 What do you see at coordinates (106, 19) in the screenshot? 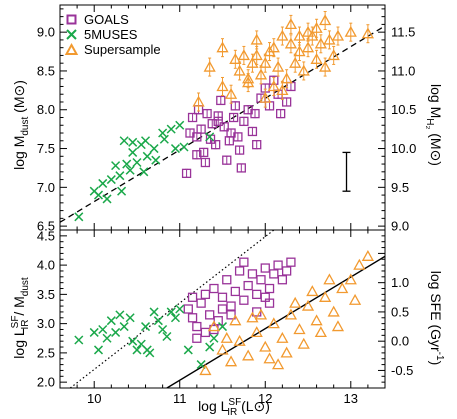
I see `legend-goals-label: GOALS` at bounding box center [106, 19].